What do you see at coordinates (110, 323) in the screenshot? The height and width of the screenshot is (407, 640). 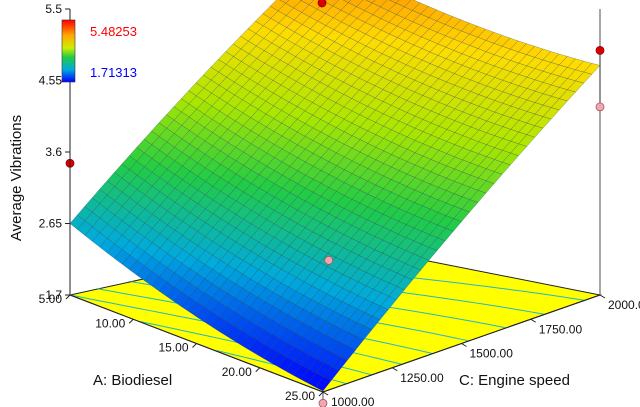 I see `x-tick-label: 10.00` at bounding box center [110, 323].